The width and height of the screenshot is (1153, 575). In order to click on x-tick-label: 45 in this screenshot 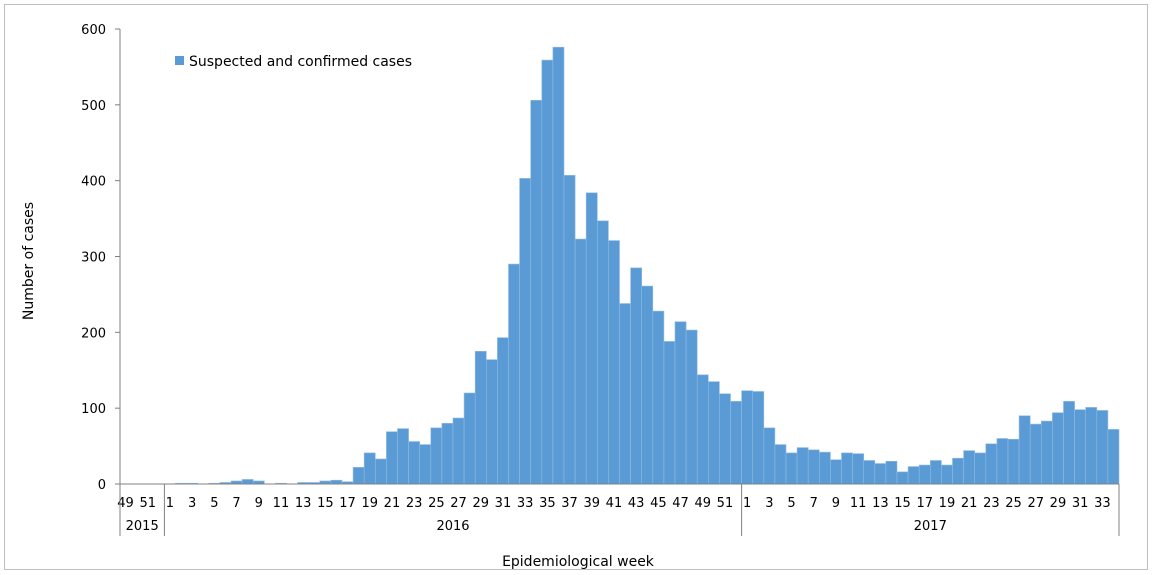, I will do `click(658, 503)`.